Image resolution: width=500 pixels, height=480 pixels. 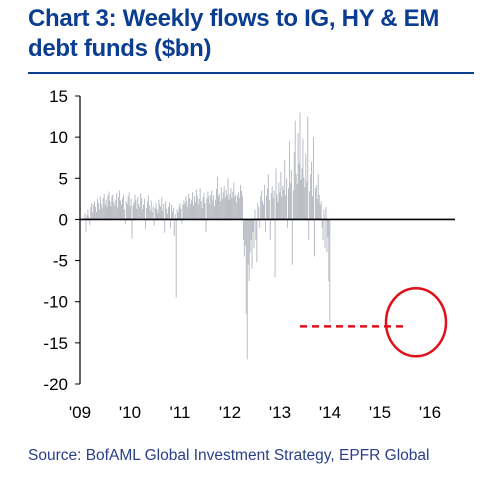 I want to click on y-tick-label: -20, so click(x=55, y=384).